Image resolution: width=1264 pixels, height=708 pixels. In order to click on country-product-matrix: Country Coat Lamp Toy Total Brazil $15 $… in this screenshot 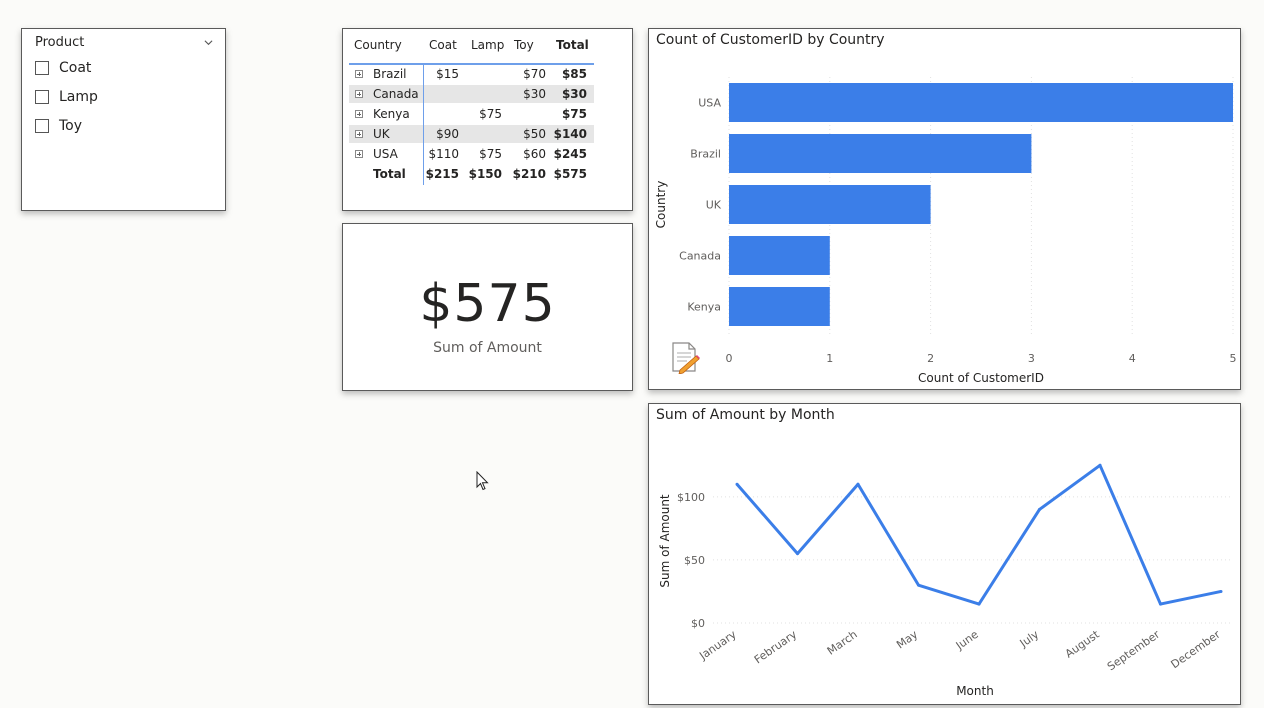, I will do `click(487, 119)`.